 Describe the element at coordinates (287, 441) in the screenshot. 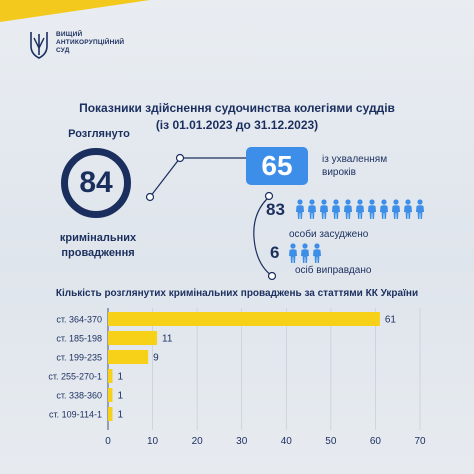

I see `x-tick-label: 40` at that location.